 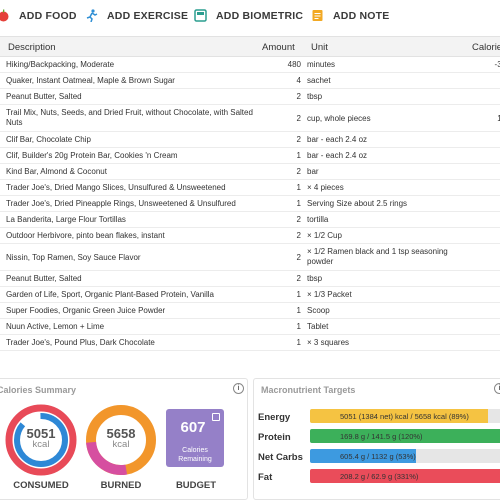 I want to click on scale-icon, so click(x=200, y=15).